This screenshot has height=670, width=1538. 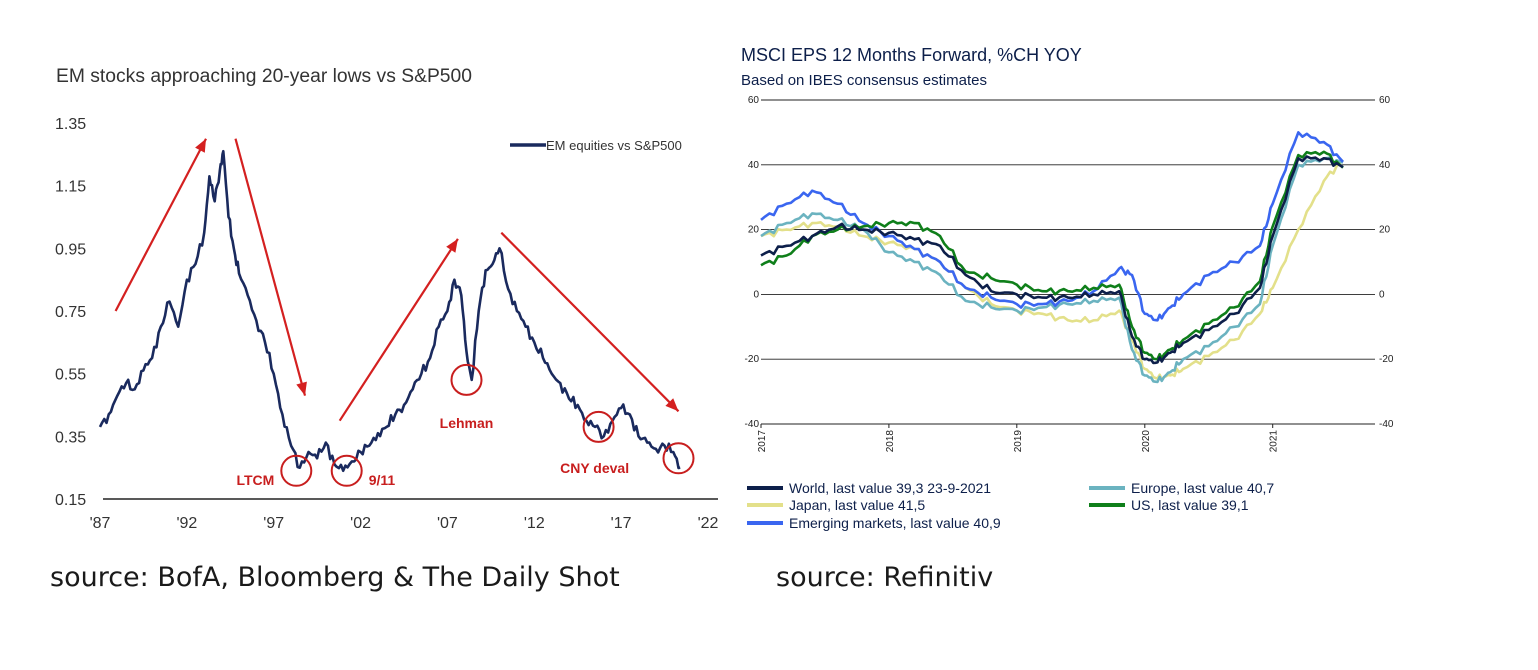 What do you see at coordinates (467, 423) in the screenshot?
I see `annotation-label: Lehman` at bounding box center [467, 423].